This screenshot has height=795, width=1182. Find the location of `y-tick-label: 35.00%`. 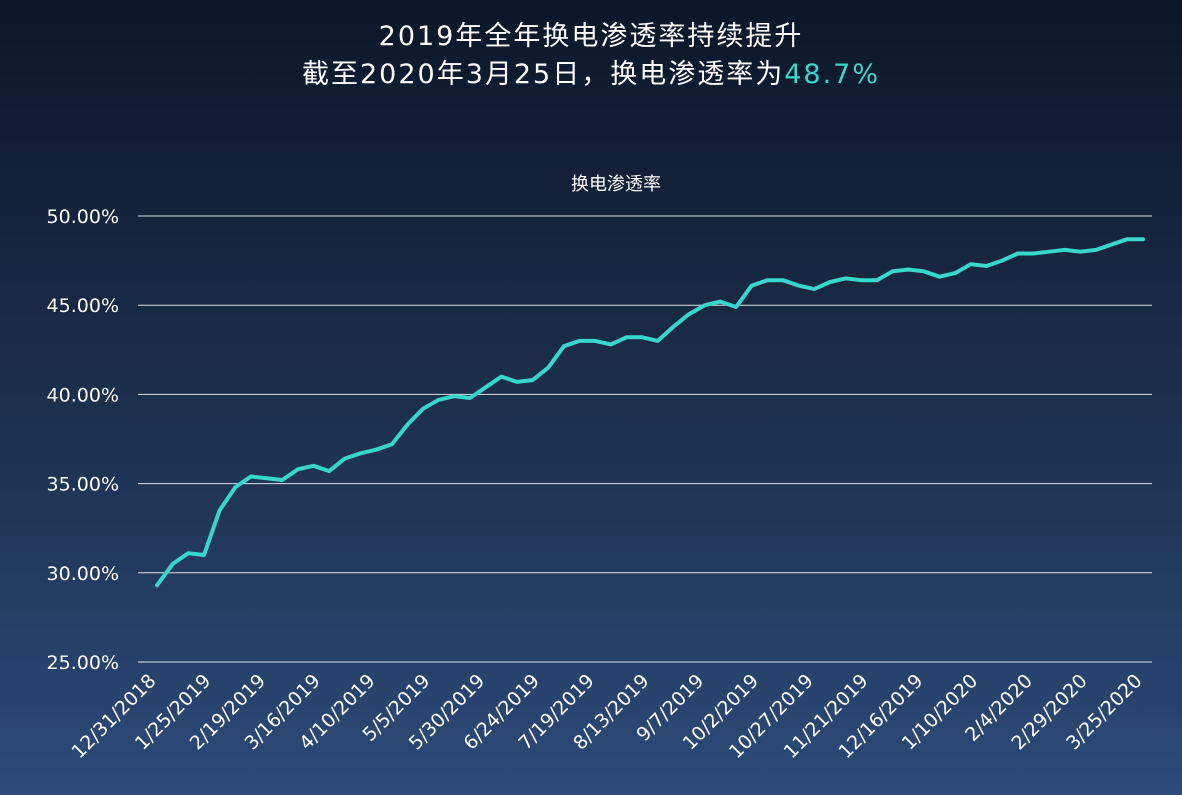

y-tick-label: 35.00% is located at coordinates (83, 485).